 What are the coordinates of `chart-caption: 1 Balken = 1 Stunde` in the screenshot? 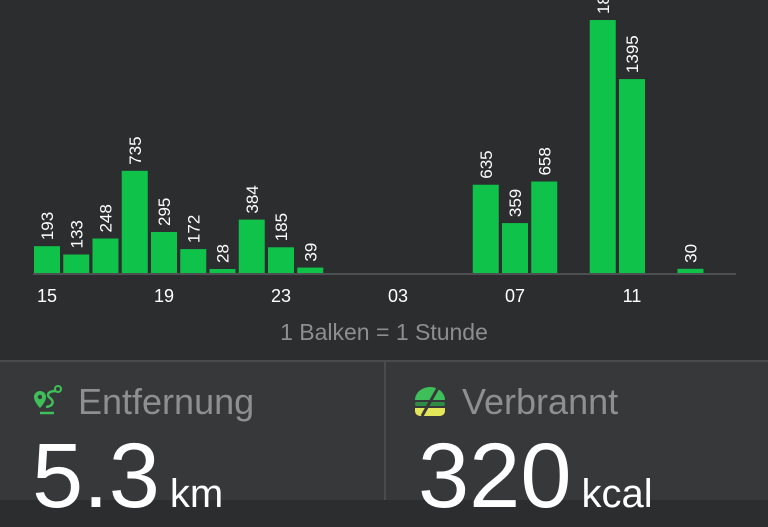 It's located at (384, 332).